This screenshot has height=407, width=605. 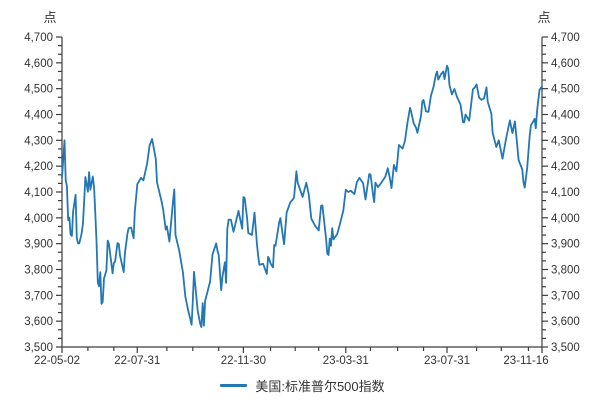 What do you see at coordinates (544, 17) in the screenshot?
I see `y-axis-unit-label-right: 点` at bounding box center [544, 17].